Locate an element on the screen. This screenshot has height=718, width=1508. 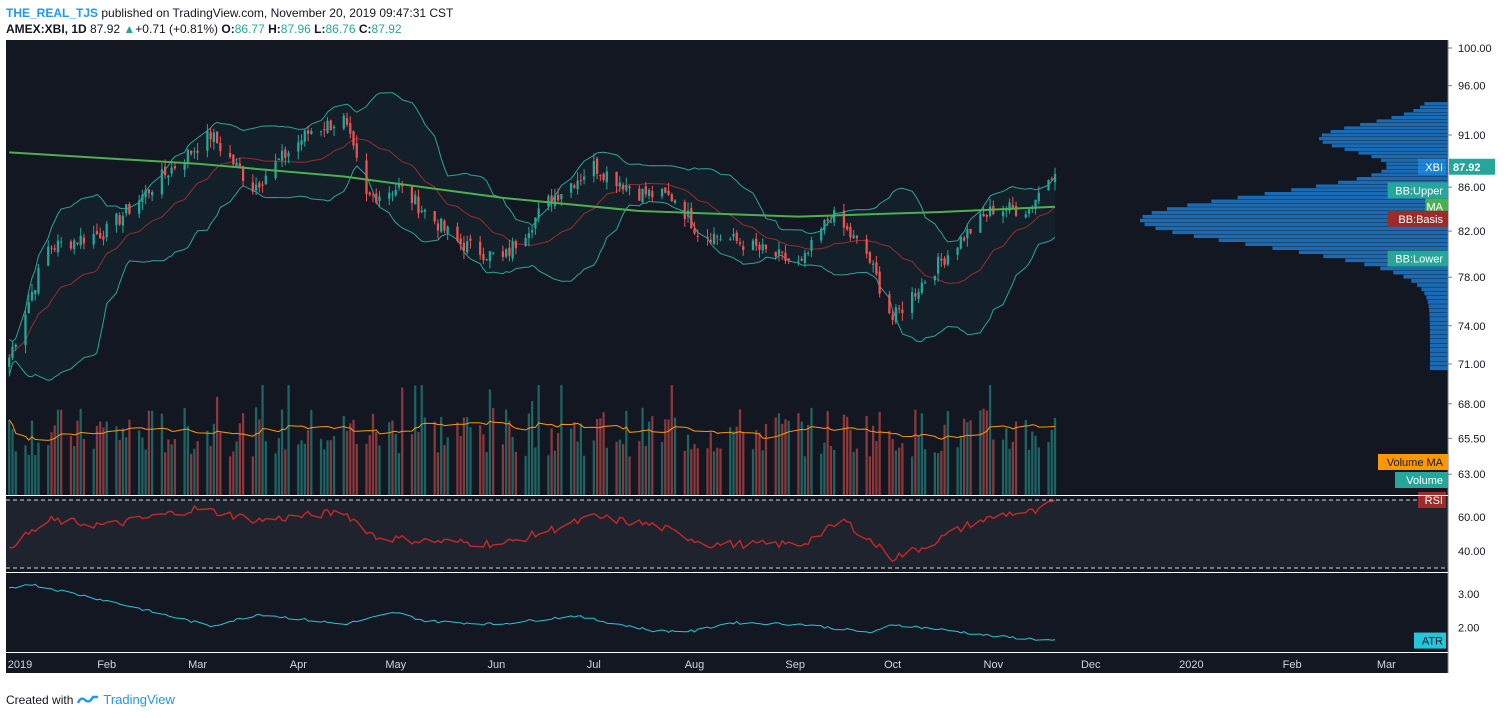
price-tick-label: 74.00 is located at coordinates (1472, 327).